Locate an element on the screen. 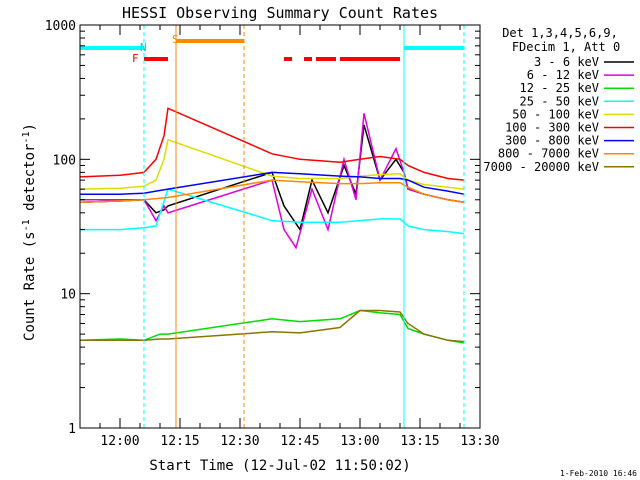 The height and width of the screenshot is (480, 640). x-tick-label-4: 13:00 is located at coordinates (359, 441).